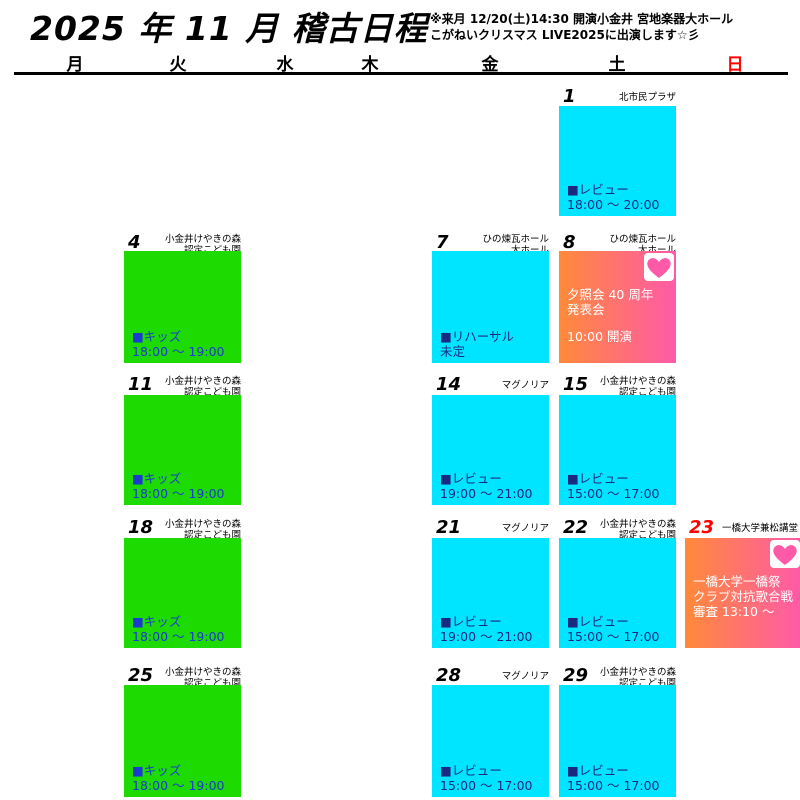 Image resolution: width=800 pixels, height=800 pixels. I want to click on event-line: 発表会, so click(586, 309).